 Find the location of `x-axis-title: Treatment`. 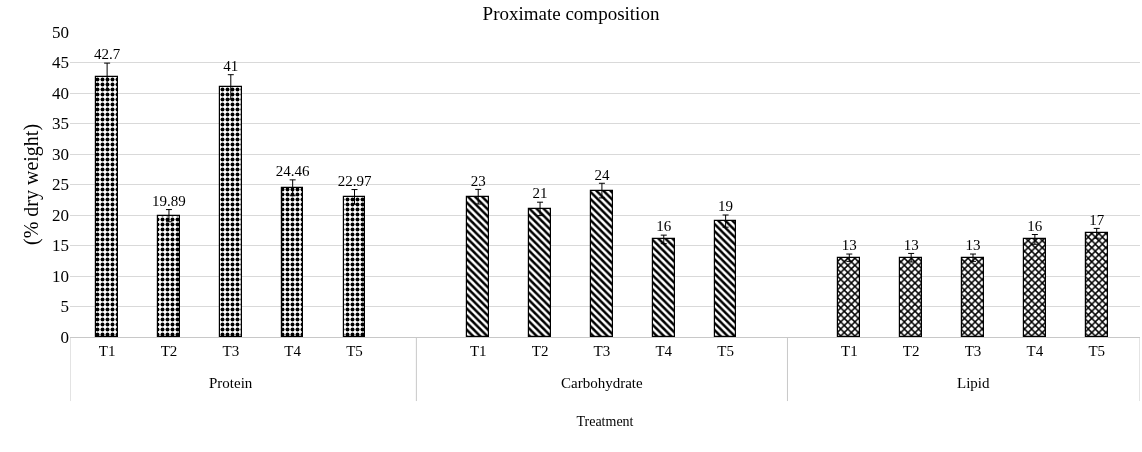

x-axis-title: Treatment is located at coordinates (605, 422).